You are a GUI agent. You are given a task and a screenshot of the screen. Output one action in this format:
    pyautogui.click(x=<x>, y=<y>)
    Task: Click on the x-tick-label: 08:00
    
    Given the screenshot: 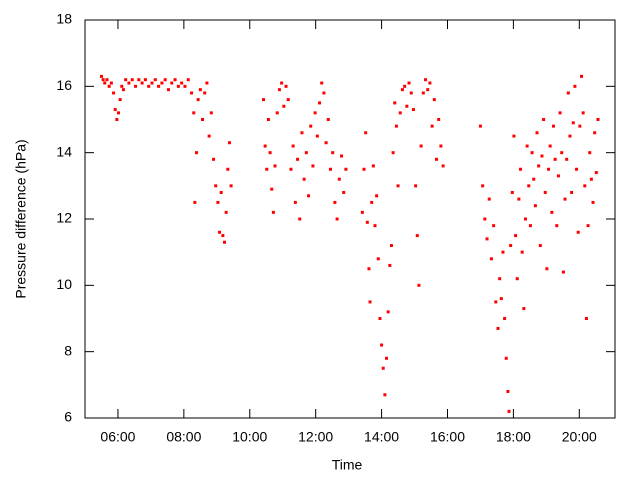 What is the action you would take?
    pyautogui.click(x=183, y=437)
    